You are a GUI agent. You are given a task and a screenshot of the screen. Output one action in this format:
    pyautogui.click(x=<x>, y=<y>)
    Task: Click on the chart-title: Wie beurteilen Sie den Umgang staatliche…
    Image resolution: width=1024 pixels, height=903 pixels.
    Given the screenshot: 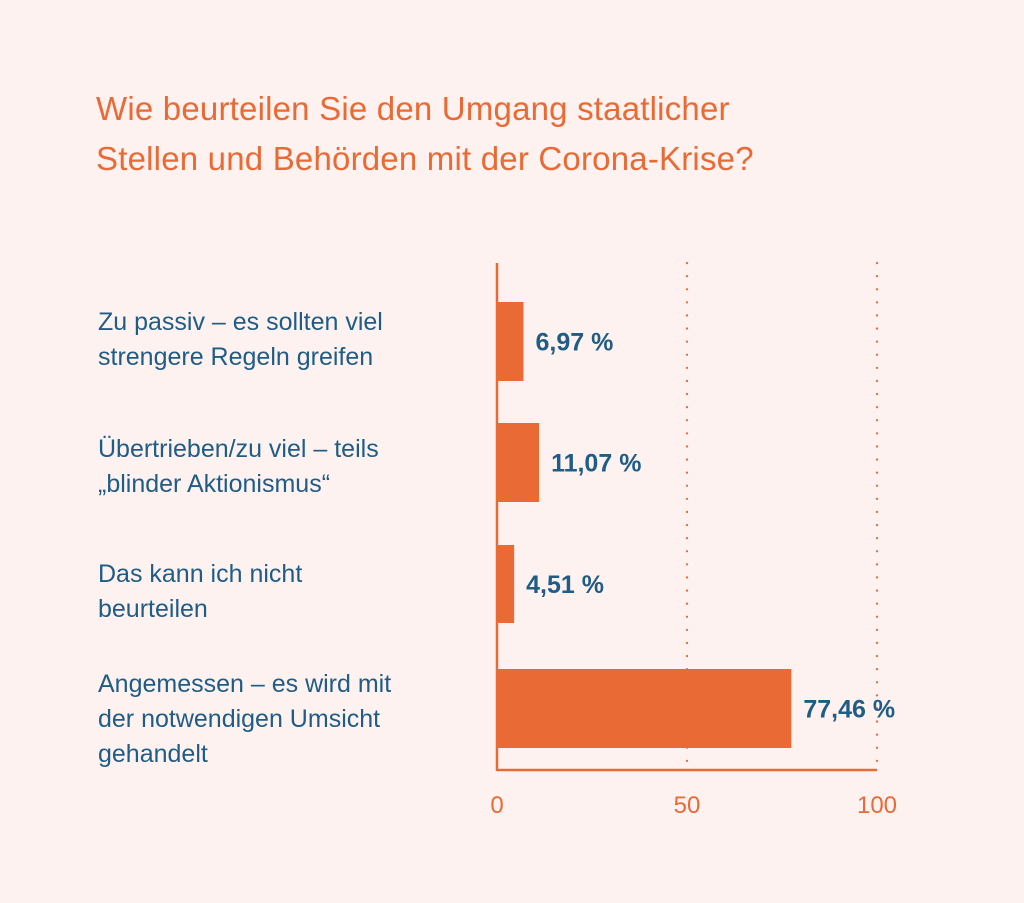 What is the action you would take?
    pyautogui.click(x=536, y=134)
    